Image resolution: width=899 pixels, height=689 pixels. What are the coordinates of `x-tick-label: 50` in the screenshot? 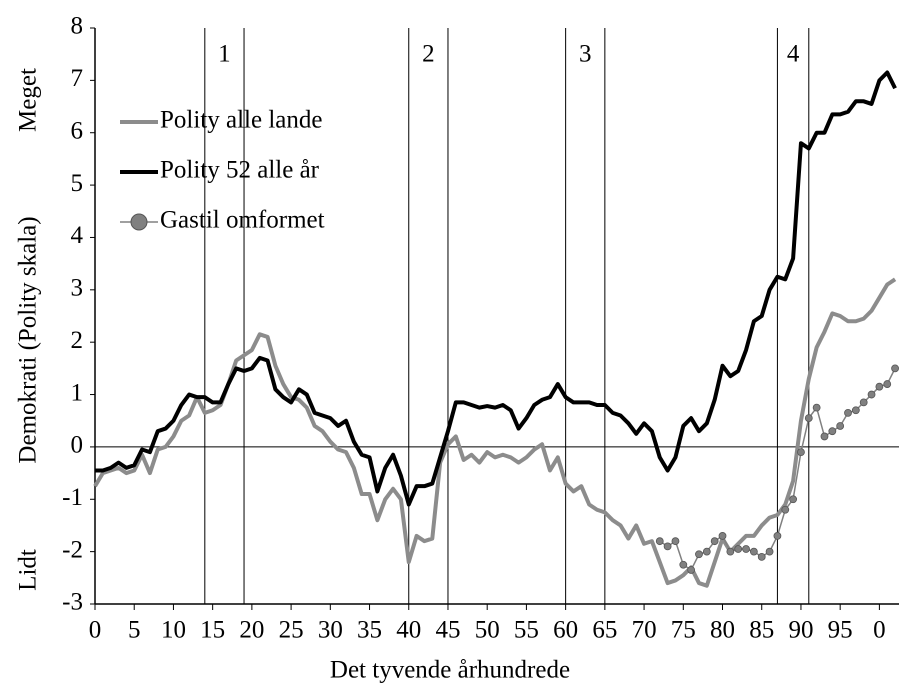 It's located at (487, 630).